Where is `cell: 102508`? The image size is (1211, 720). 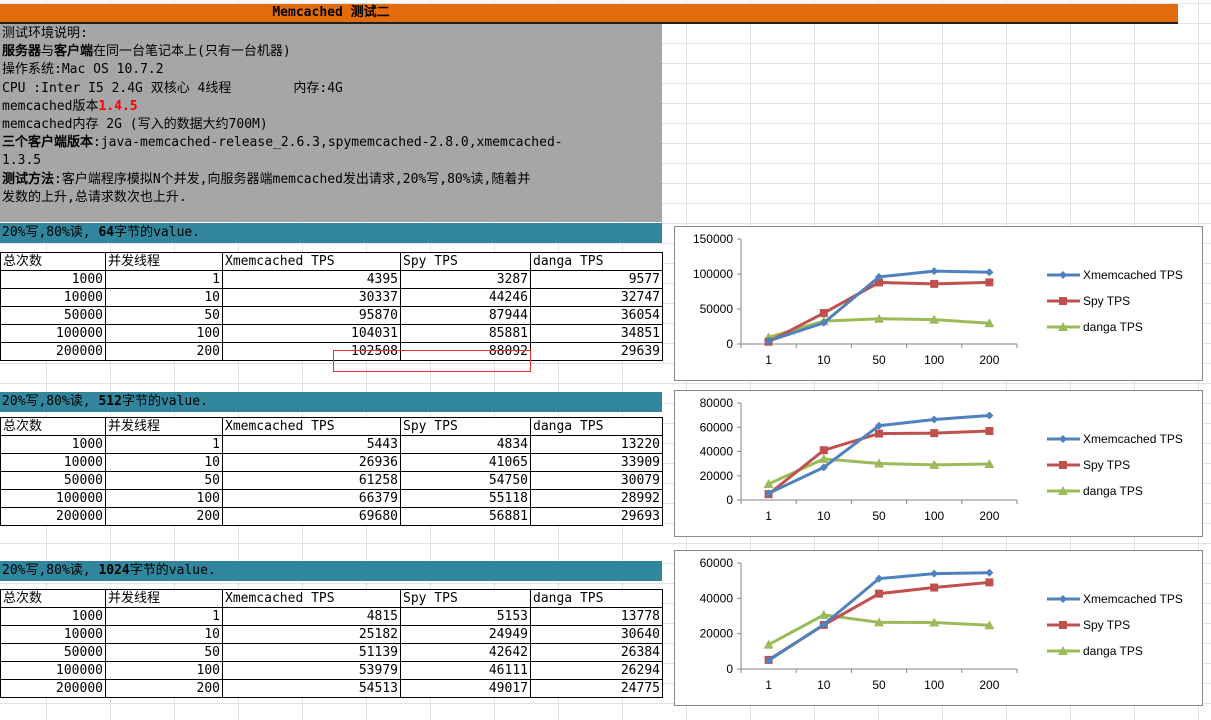
cell: 102508 is located at coordinates (311, 351).